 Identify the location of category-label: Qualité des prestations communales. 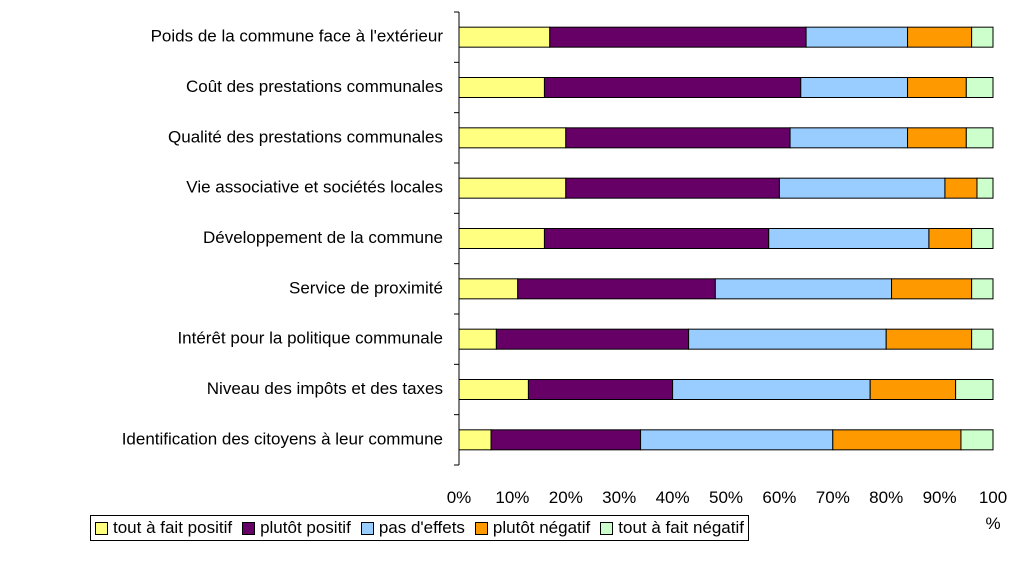
(305, 136).